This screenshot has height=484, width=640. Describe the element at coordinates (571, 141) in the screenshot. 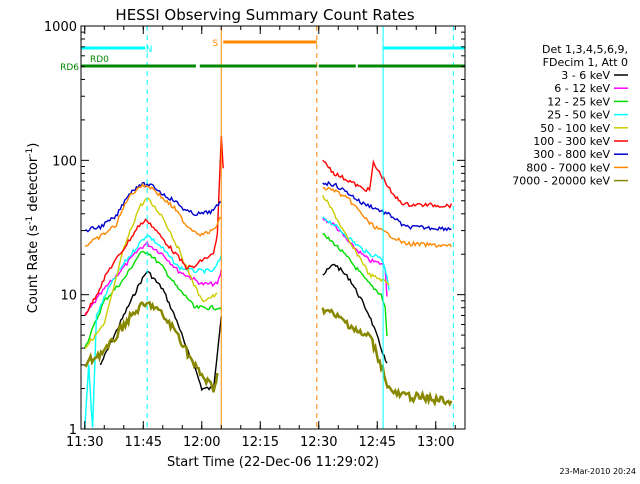

I see `legend-label: 100 - 300 keV` at that location.